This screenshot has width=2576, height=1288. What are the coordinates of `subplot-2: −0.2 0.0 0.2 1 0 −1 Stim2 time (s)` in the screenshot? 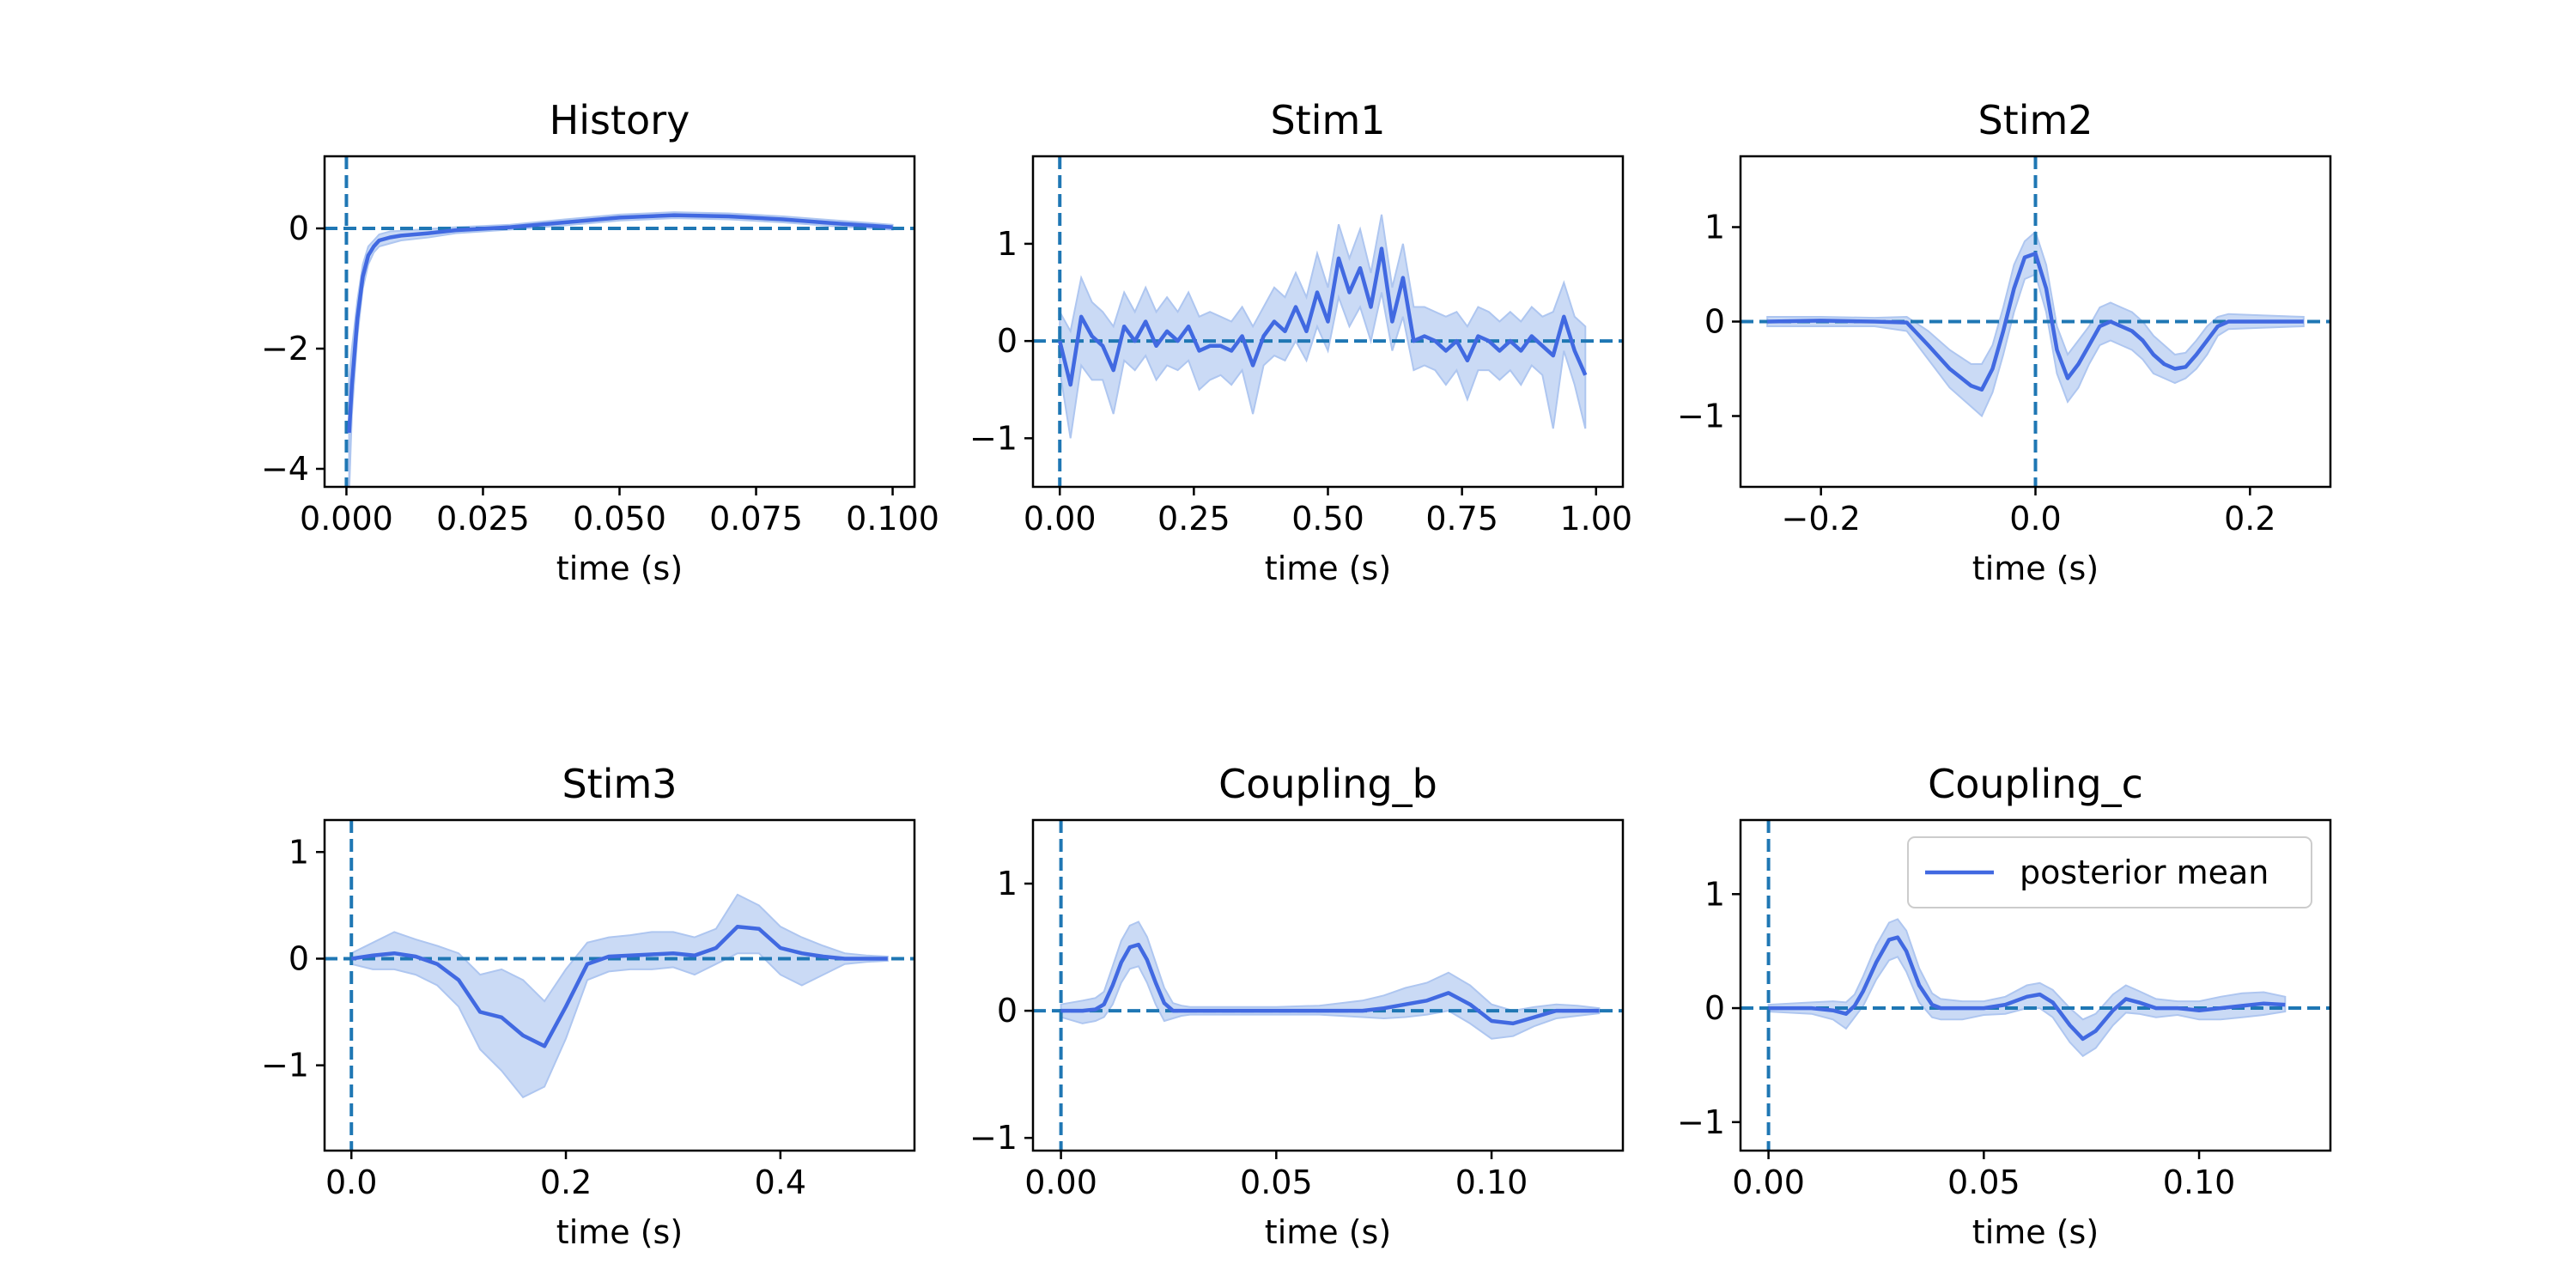 It's located at (2004, 342).